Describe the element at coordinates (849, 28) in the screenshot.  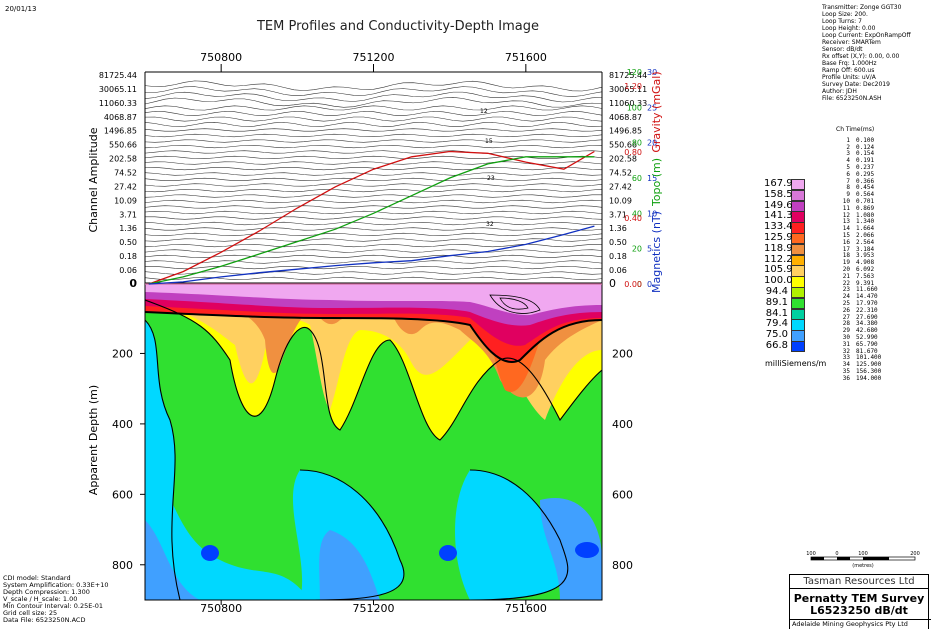
I see `header-info-line: Loop Height: 0.00` at that location.